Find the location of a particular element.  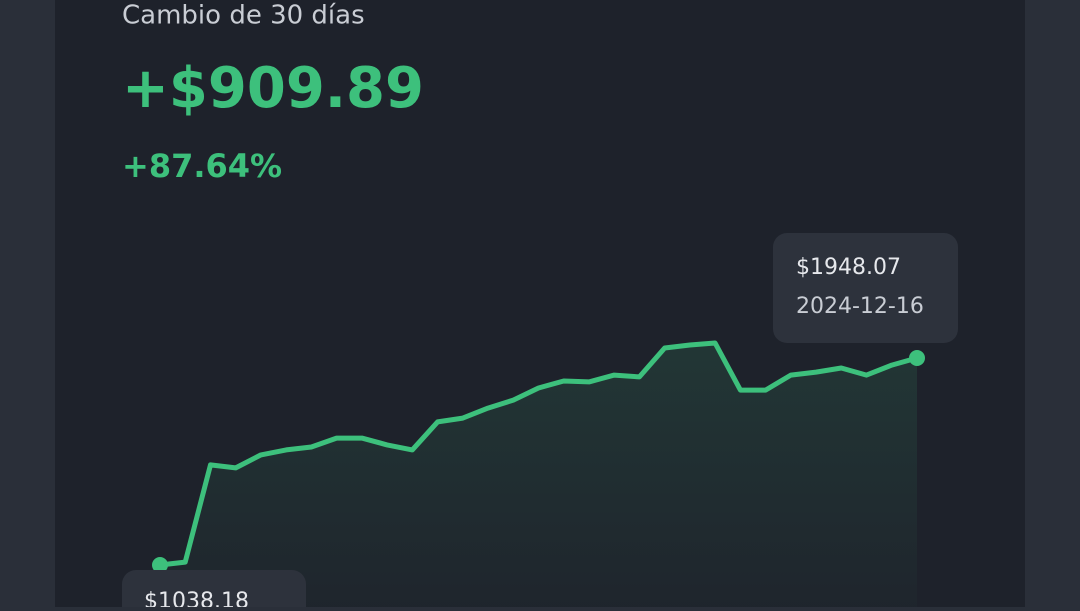

title: Cambio de 30 días is located at coordinates (243, 16).